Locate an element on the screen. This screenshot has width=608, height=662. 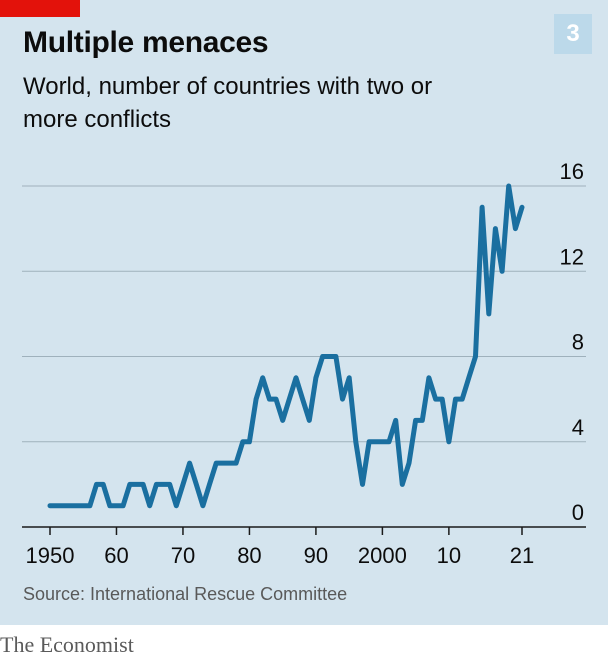
publisher-logo: The Economist is located at coordinates (67, 644).